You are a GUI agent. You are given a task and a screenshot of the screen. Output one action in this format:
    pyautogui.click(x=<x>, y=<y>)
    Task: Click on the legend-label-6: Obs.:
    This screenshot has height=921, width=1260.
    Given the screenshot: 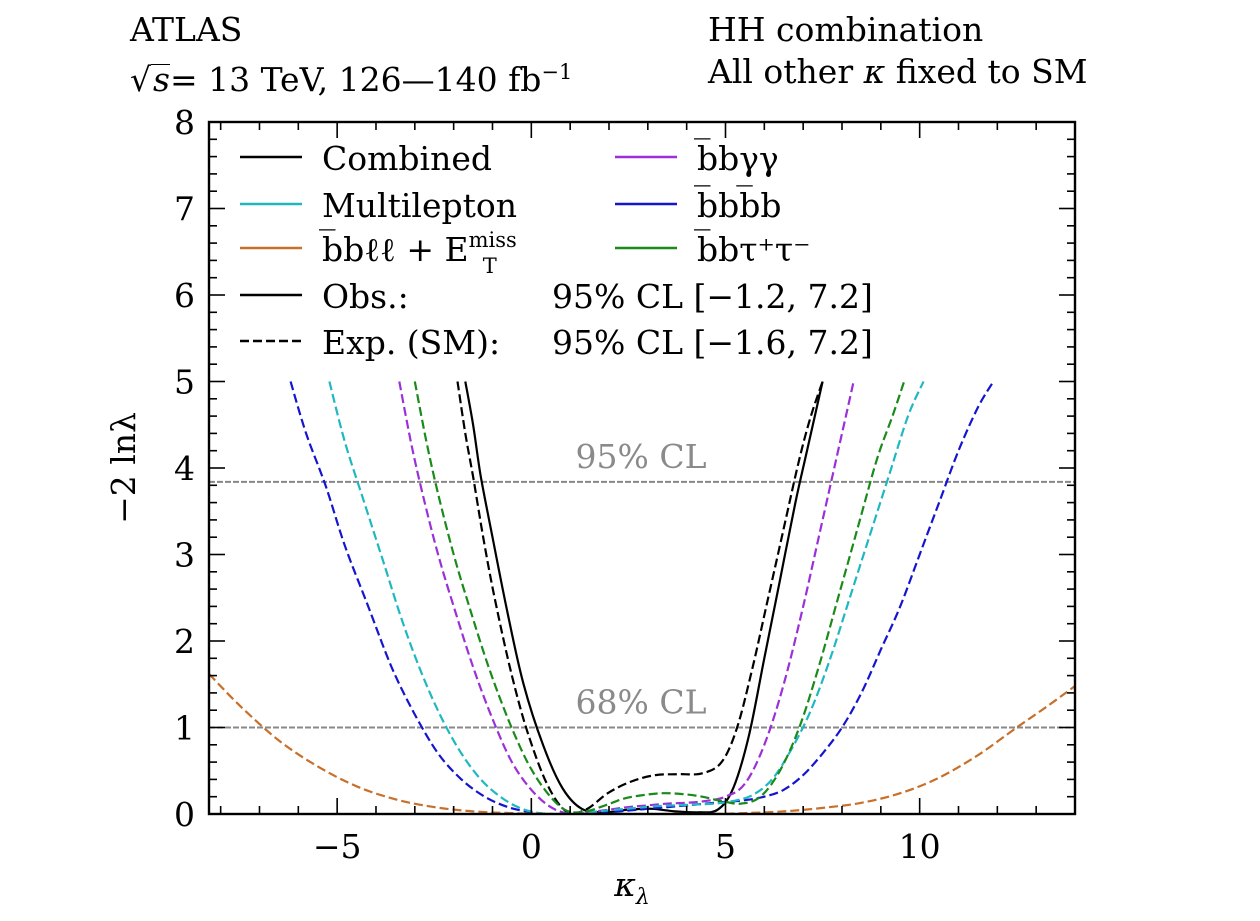 What is the action you would take?
    pyautogui.click(x=365, y=296)
    